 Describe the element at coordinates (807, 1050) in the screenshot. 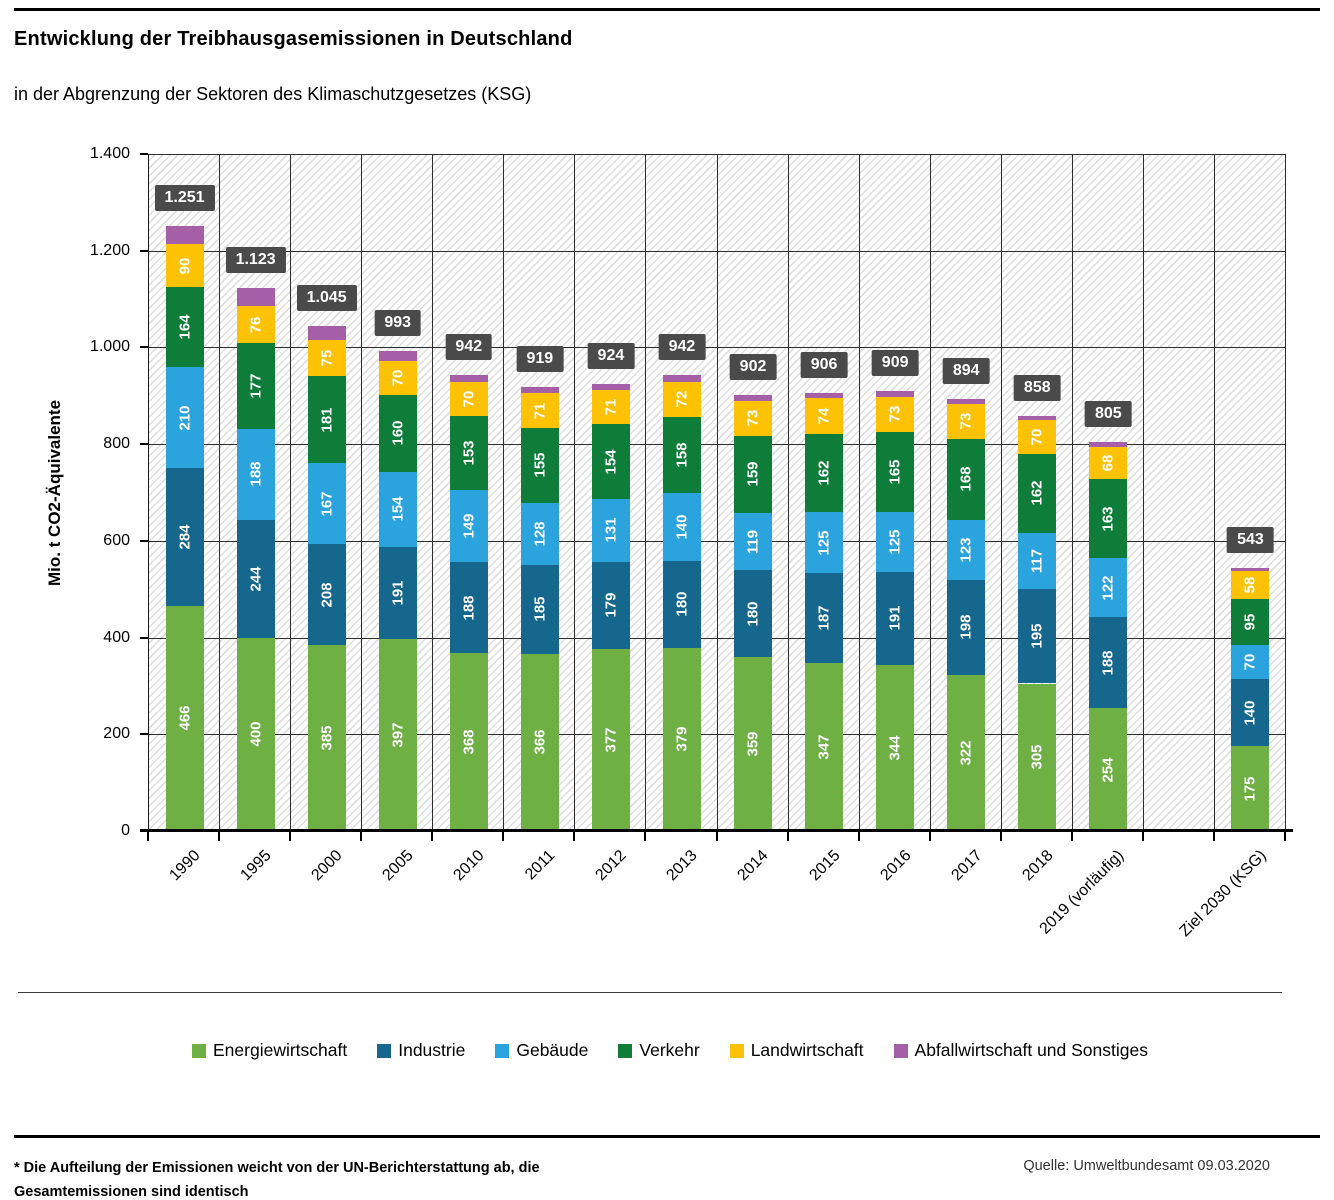

I see `legend-label: Landwirtschaft` at that location.